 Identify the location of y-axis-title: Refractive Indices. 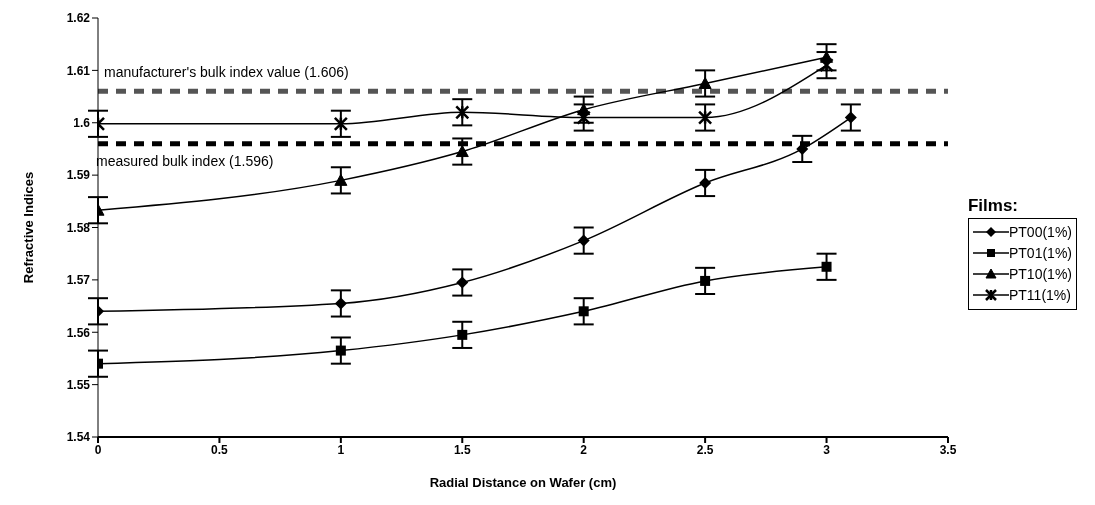
(28, 227).